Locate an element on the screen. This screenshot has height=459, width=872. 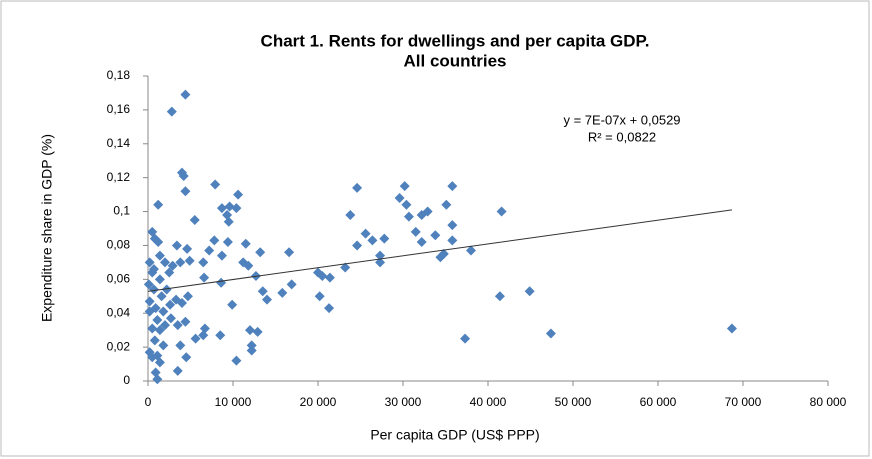
y-tick-label: 0,02 is located at coordinates (119, 346).